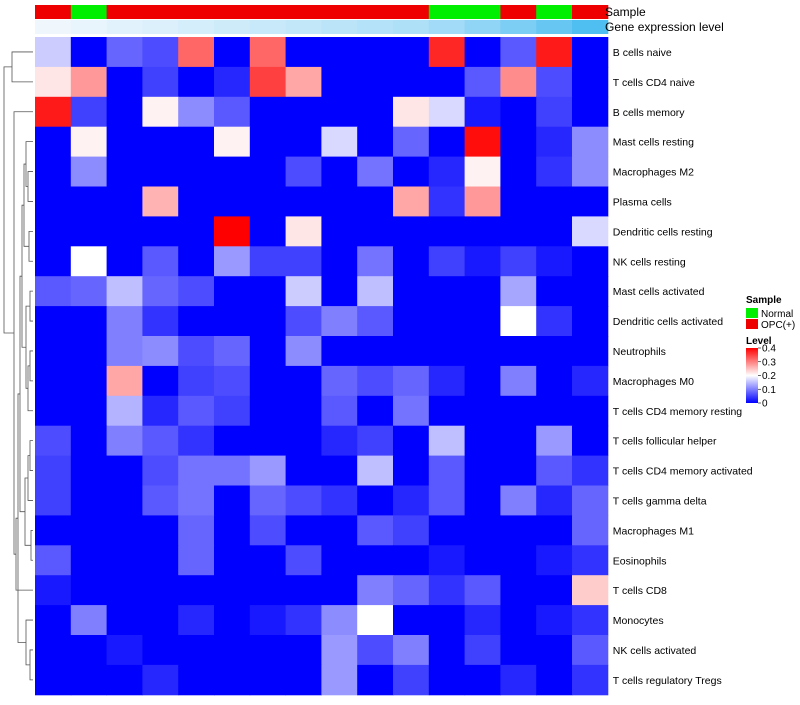 This screenshot has width=800, height=705. What do you see at coordinates (770, 352) in the screenshot?
I see `legend: Sample Normal OPC(+) Level 0.4 0.3 0.2 0.1 0` at bounding box center [770, 352].